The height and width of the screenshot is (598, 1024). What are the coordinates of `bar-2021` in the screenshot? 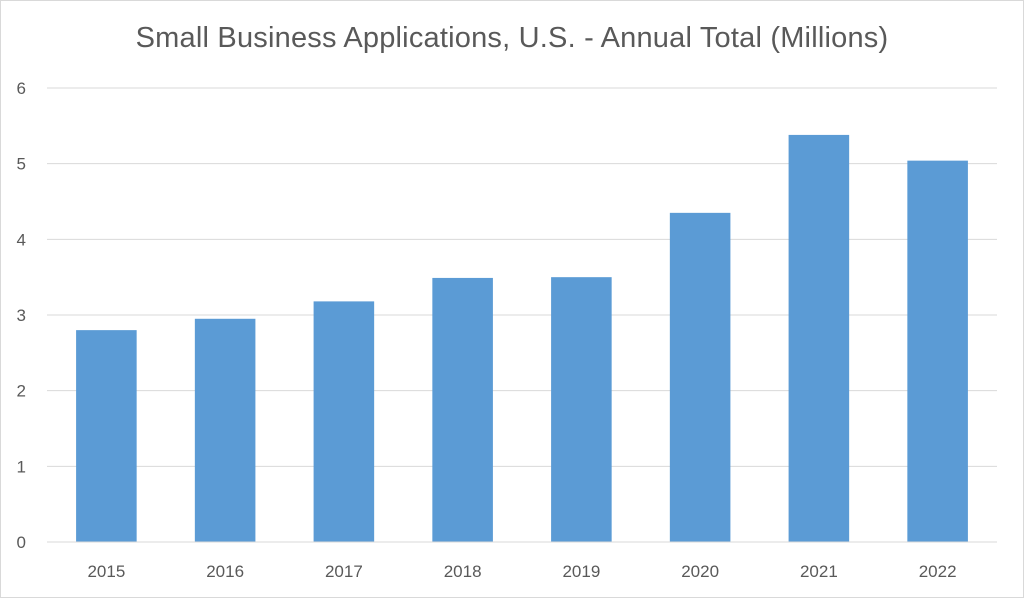 It's located at (819, 338).